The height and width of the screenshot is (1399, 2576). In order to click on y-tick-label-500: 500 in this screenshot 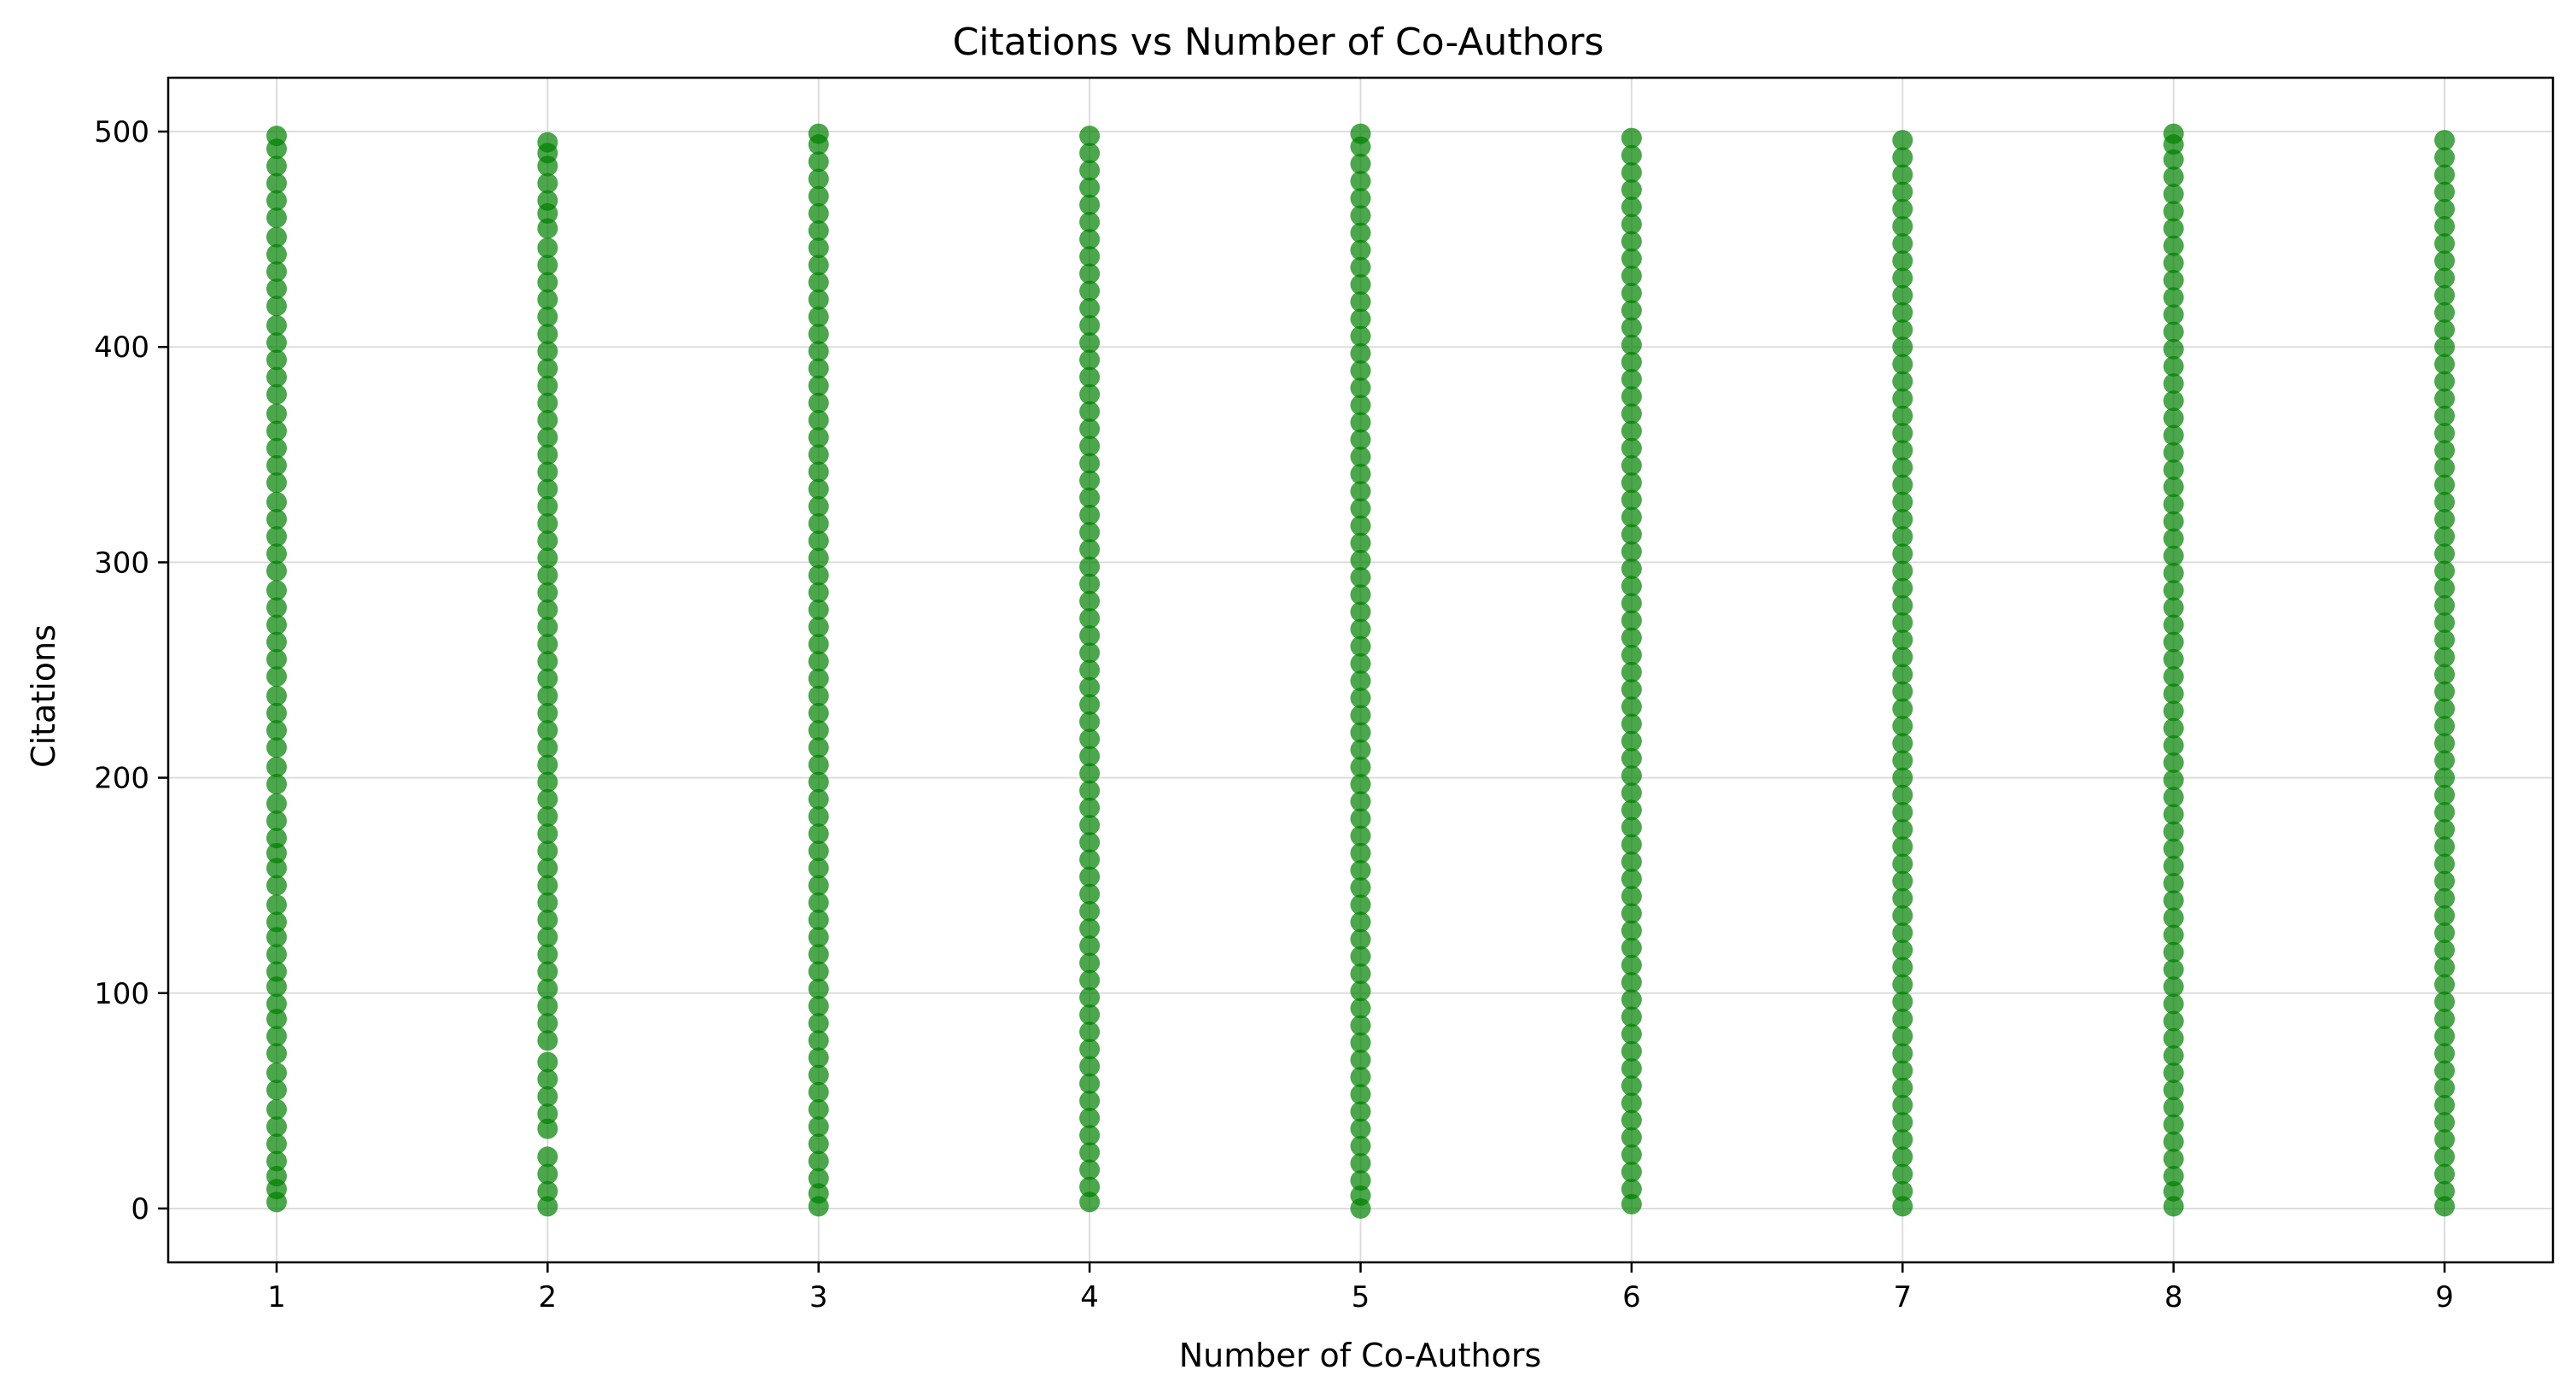, I will do `click(121, 132)`.